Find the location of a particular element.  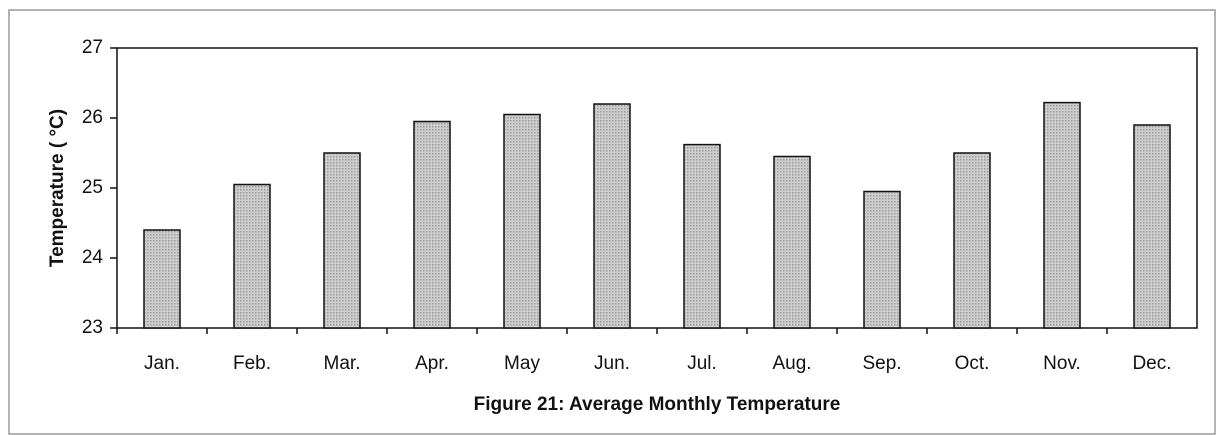

x-tick-label: Jun. is located at coordinates (612, 363).